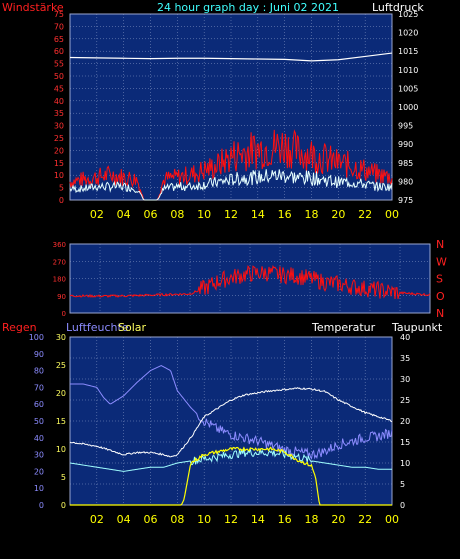 Image resolution: width=460 pixels, height=559 pixels. I want to click on regen-tick-label: 80, so click(39, 371).